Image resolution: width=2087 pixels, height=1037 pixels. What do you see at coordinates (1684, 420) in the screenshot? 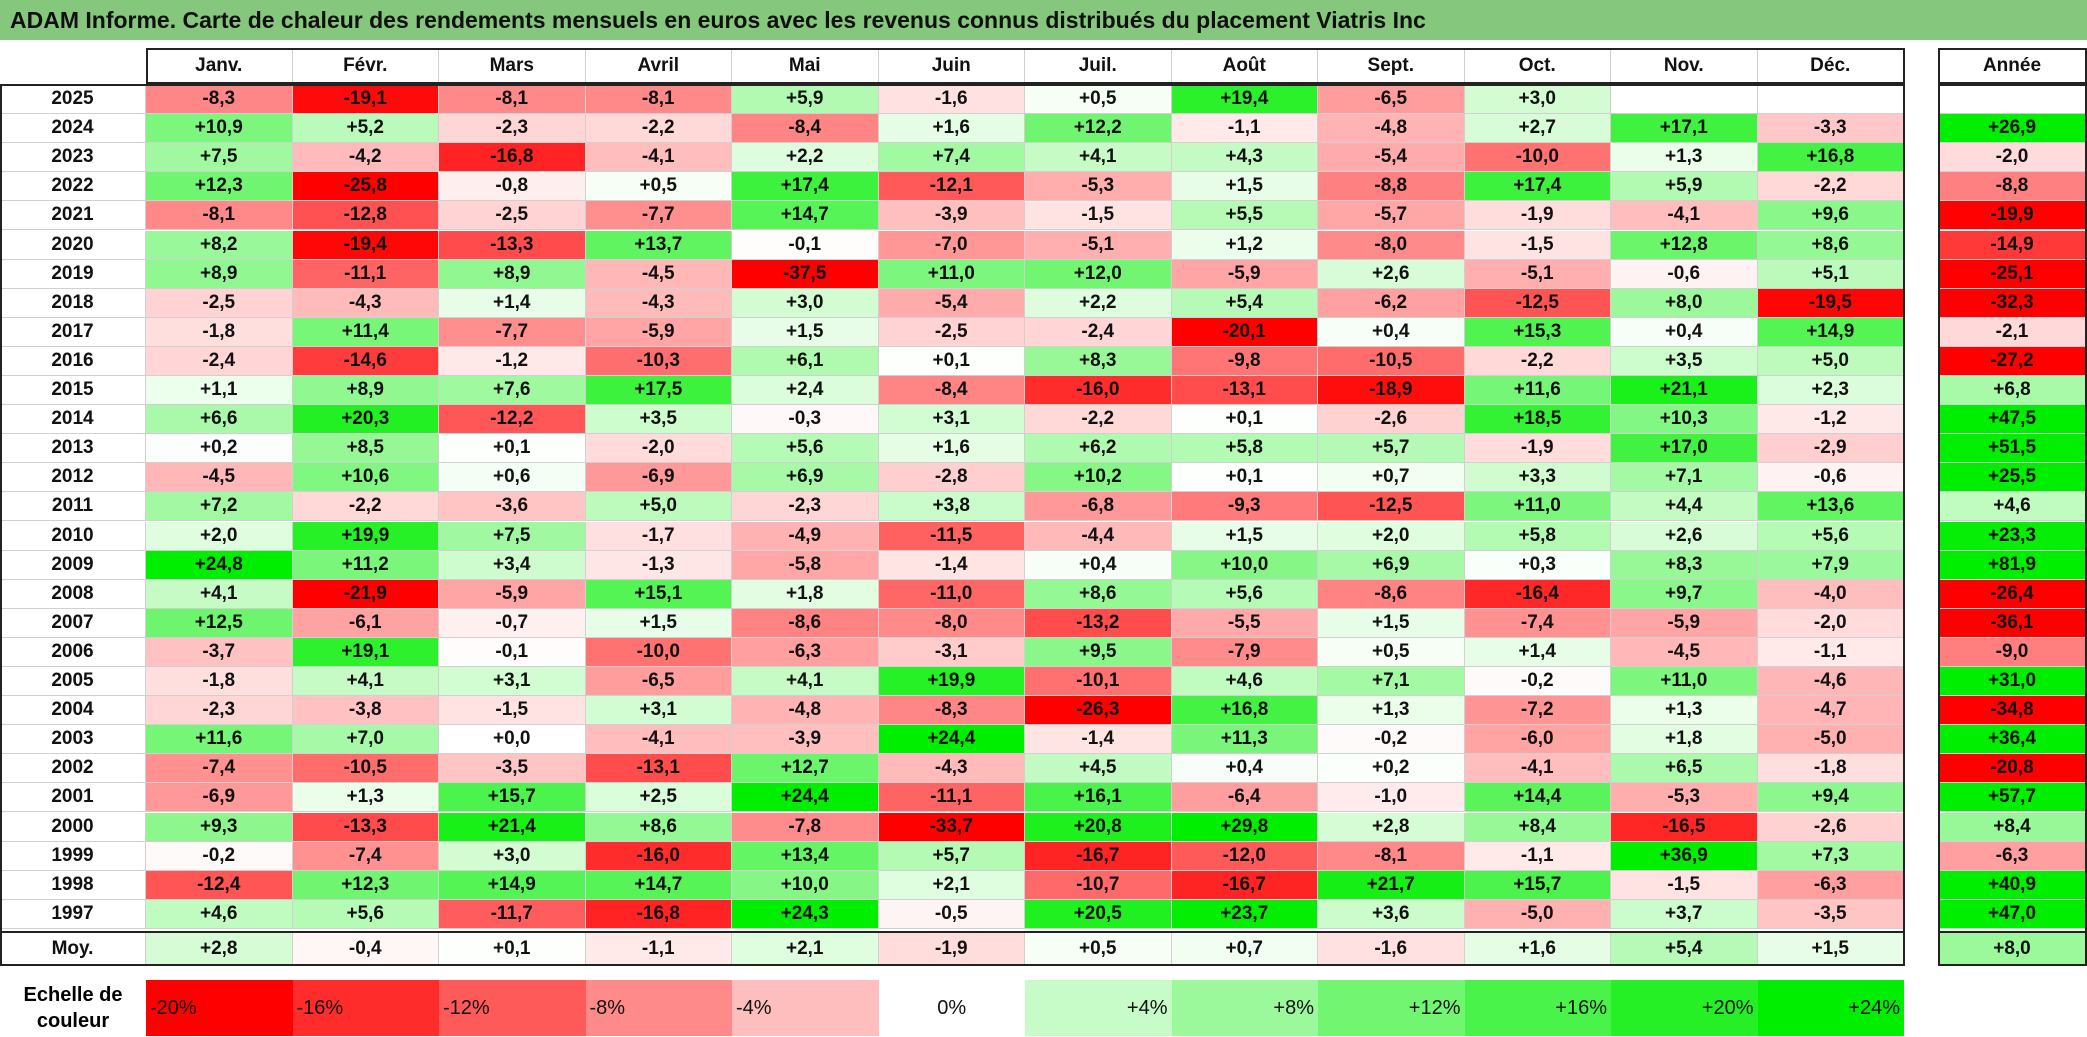
I see `heatmap-cell: +10,3` at bounding box center [1684, 420].